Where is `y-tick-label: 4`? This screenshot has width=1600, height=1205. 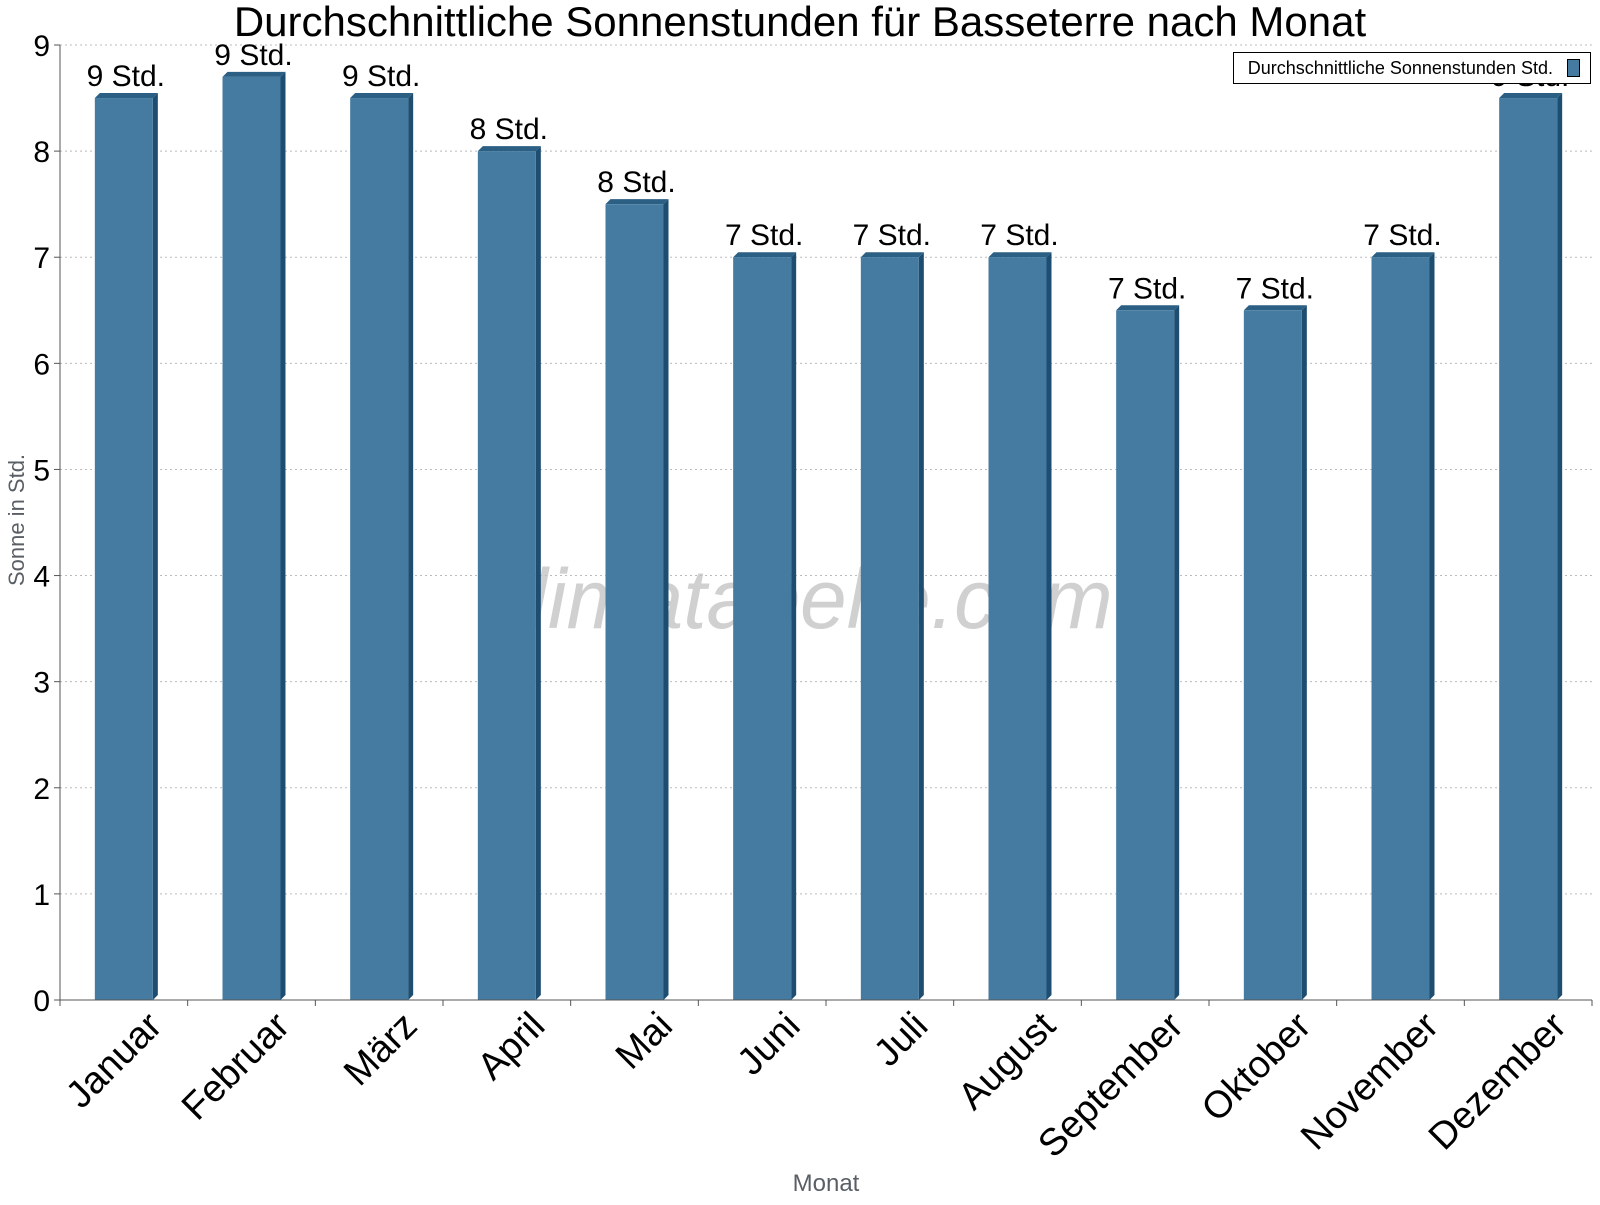 y-tick-label: 4 is located at coordinates (41, 577).